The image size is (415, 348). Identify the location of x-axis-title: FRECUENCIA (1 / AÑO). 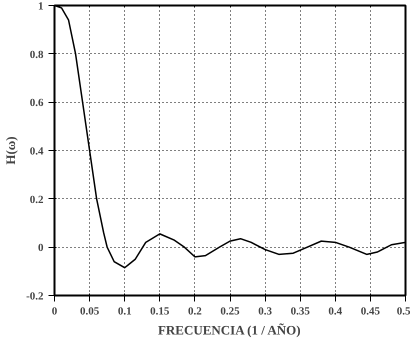
(229, 330).